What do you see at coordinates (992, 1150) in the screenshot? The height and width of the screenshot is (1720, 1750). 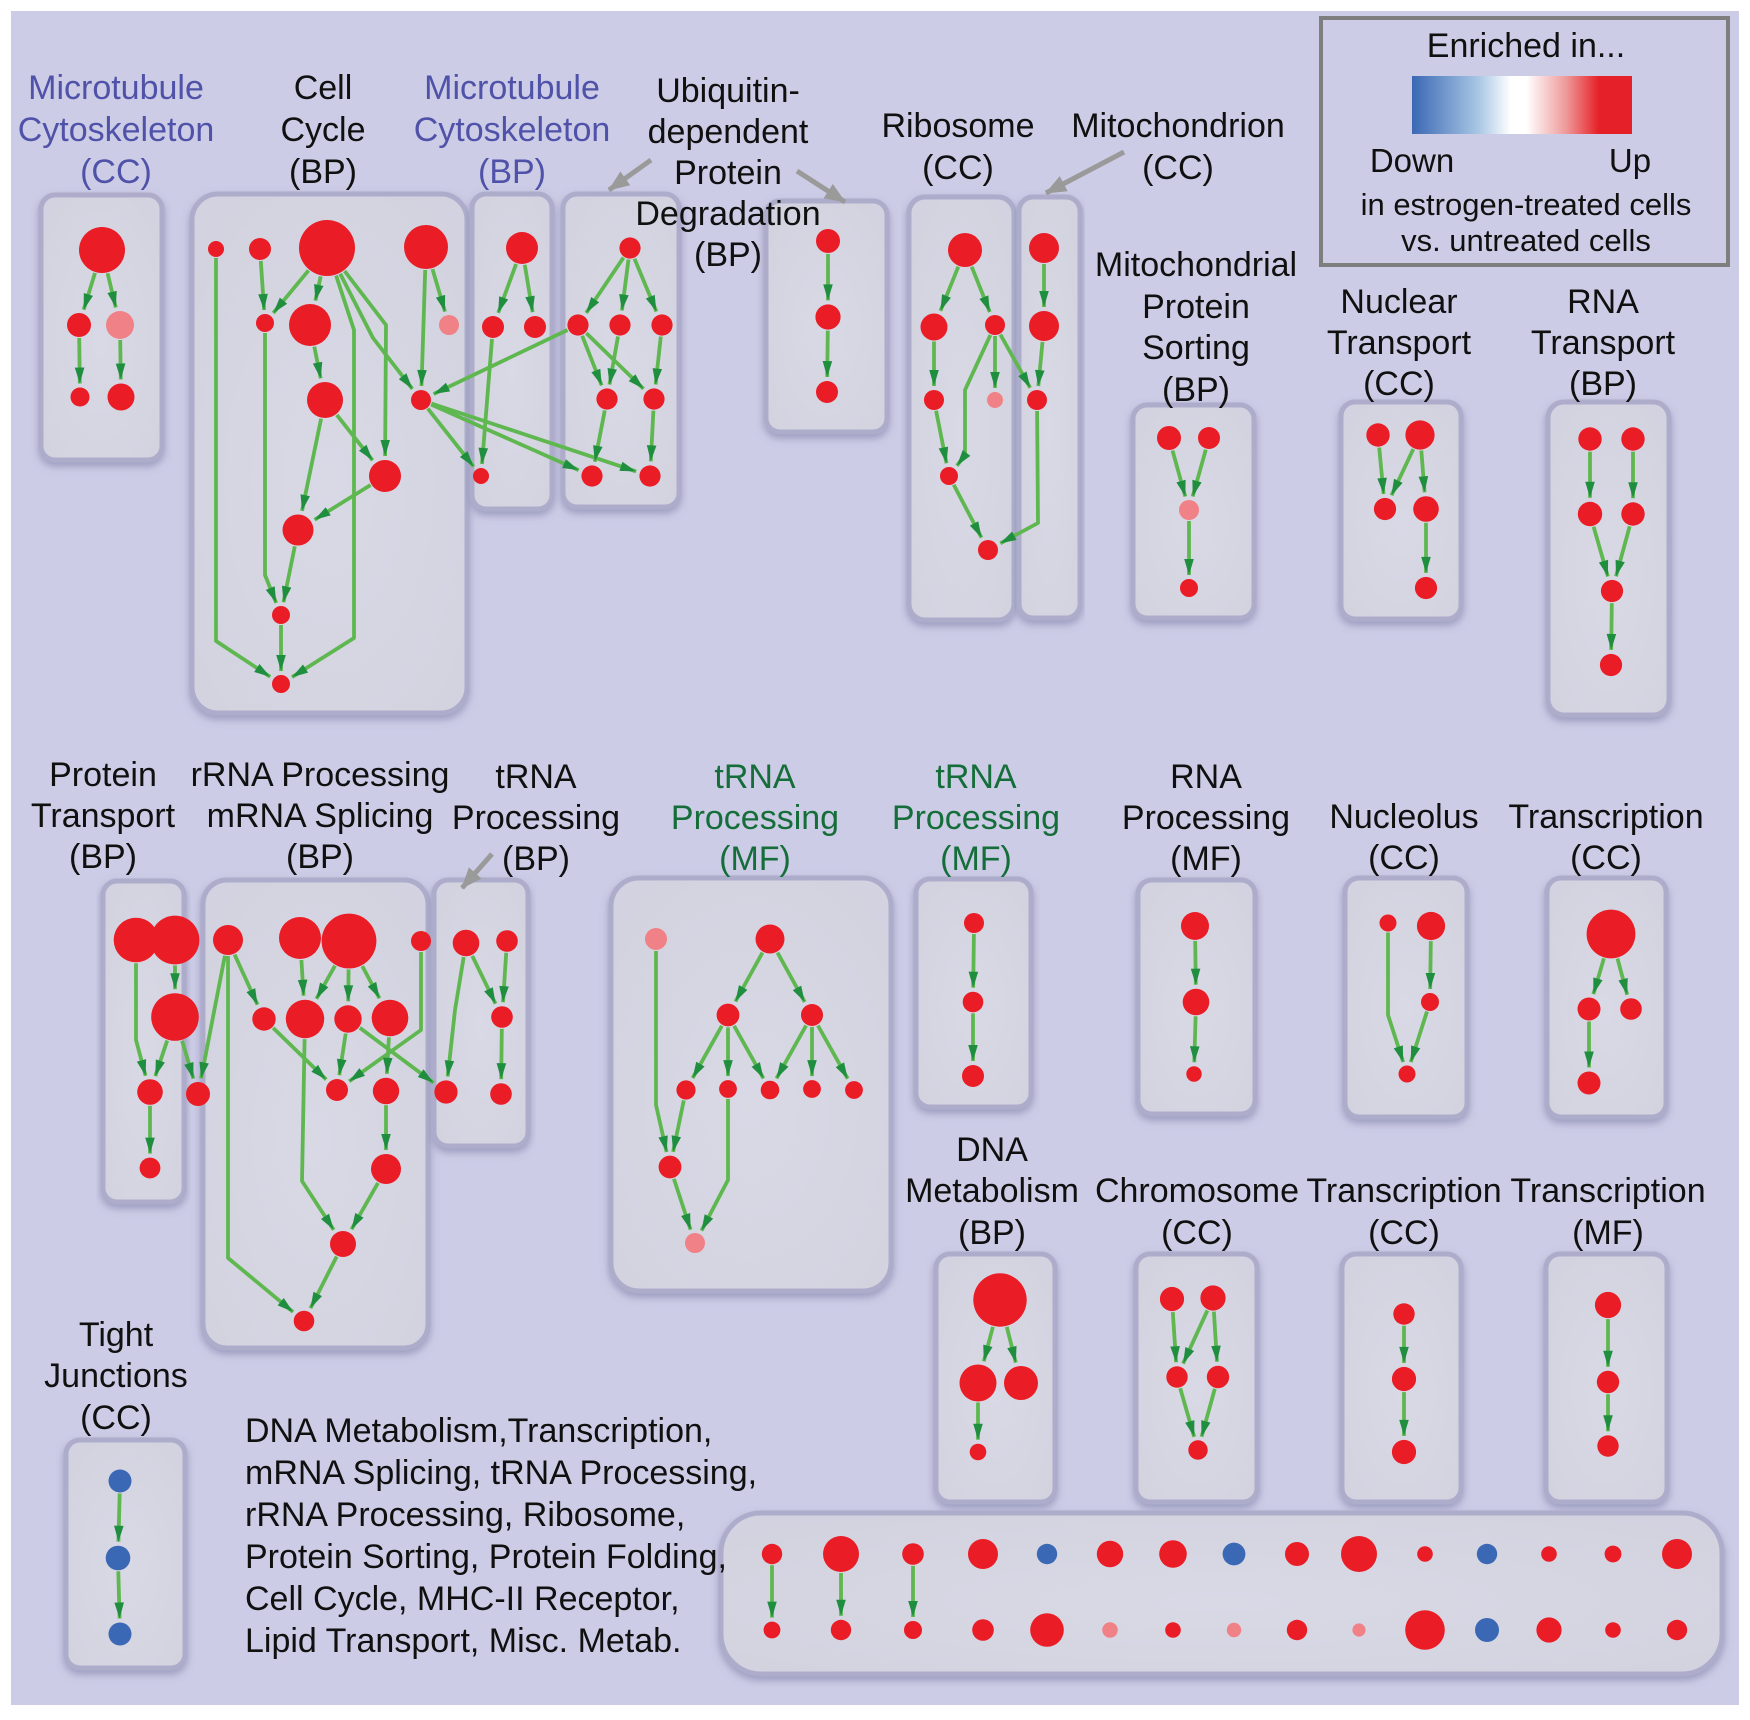 I see `svg-text: DNA` at bounding box center [992, 1150].